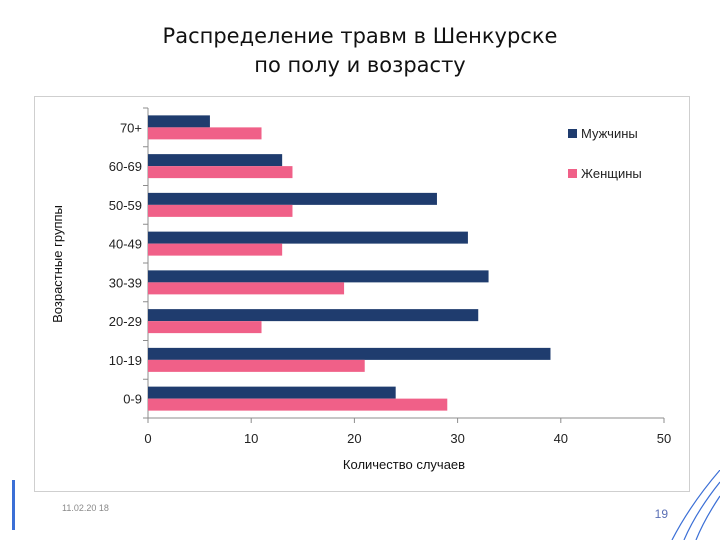 This screenshot has width=720, height=540. I want to click on x-tick-label: 20, so click(354, 438).